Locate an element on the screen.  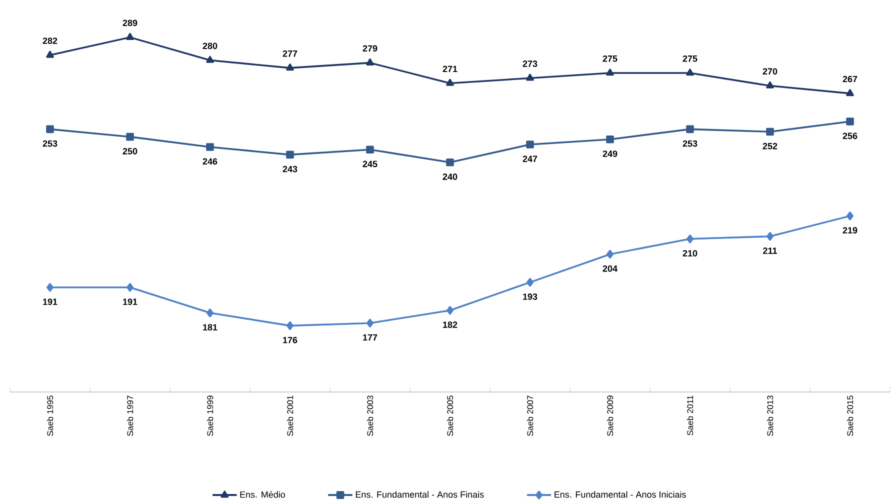
data-label: 279 is located at coordinates (370, 48).